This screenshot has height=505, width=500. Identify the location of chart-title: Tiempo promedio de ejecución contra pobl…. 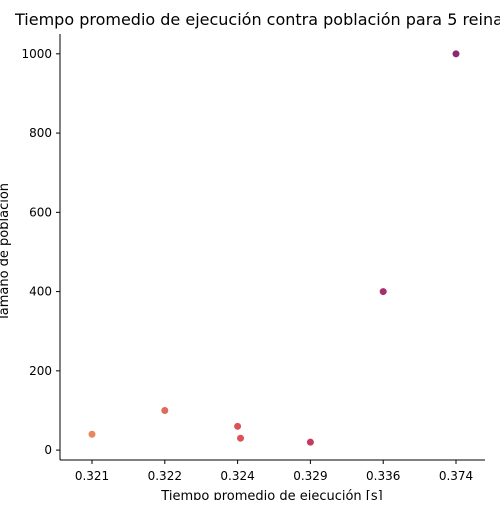
(257, 19).